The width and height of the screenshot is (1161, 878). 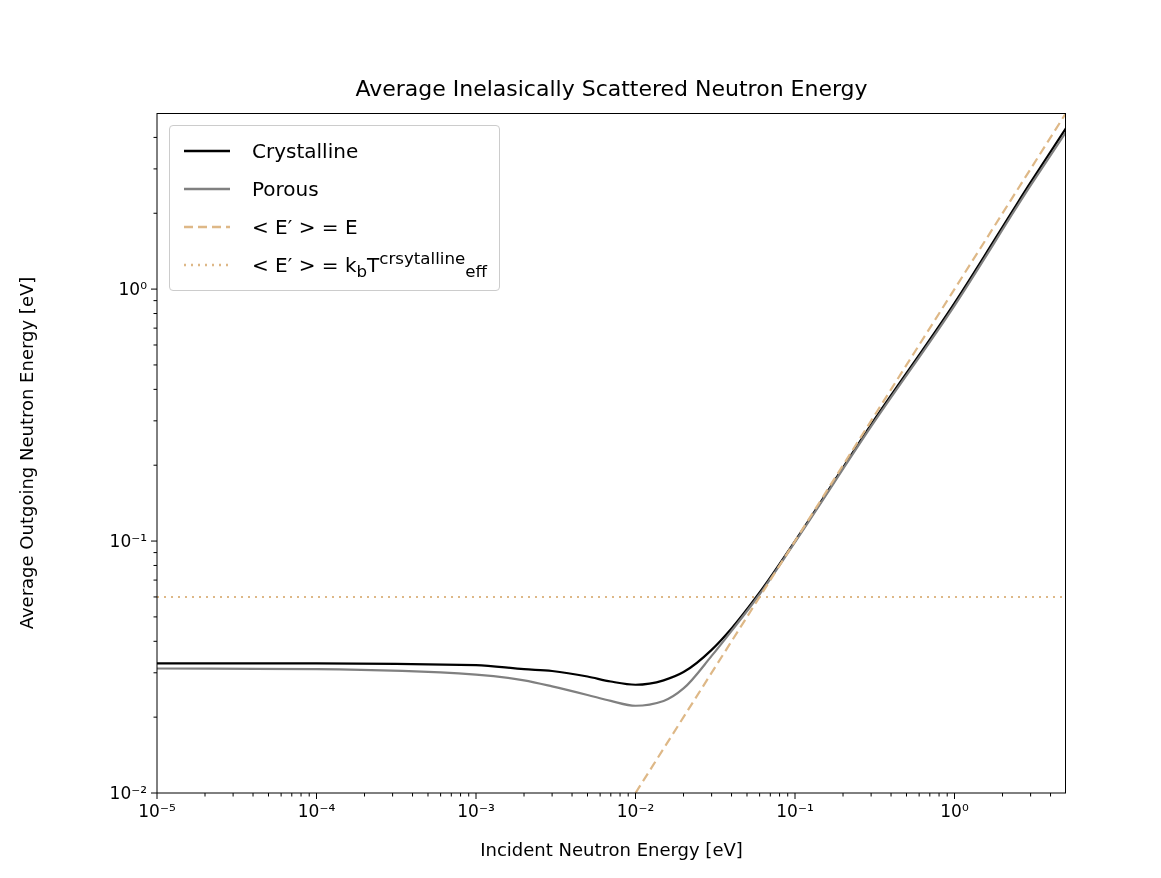 I want to click on legend-label: Porous, so click(x=285, y=189).